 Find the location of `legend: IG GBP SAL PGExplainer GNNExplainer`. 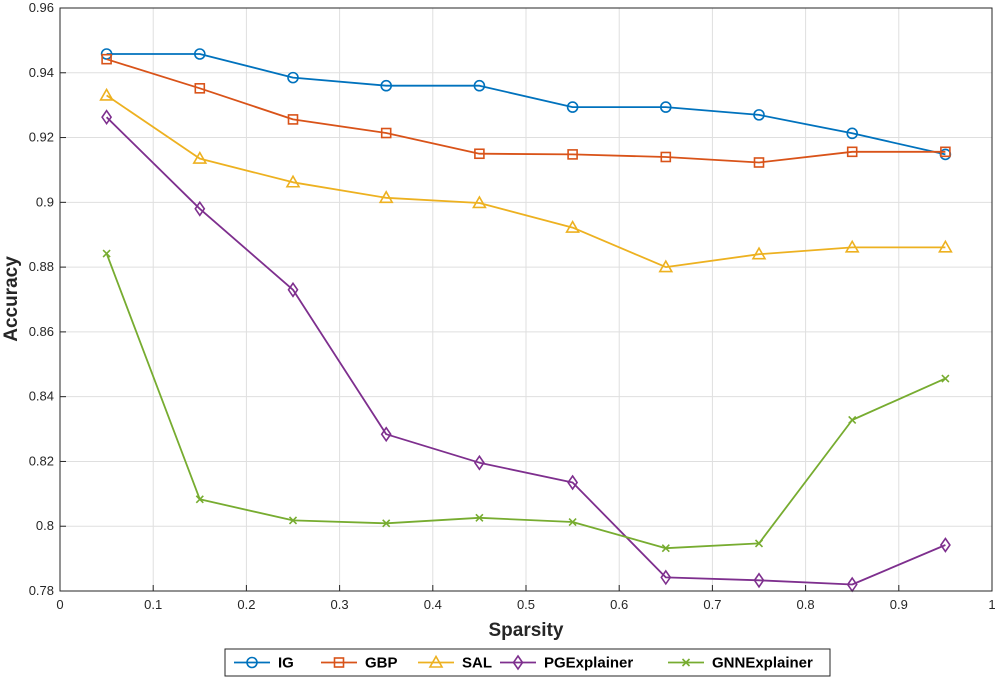

legend: IG GBP SAL PGExplainer GNNExplainer is located at coordinates (527, 662).